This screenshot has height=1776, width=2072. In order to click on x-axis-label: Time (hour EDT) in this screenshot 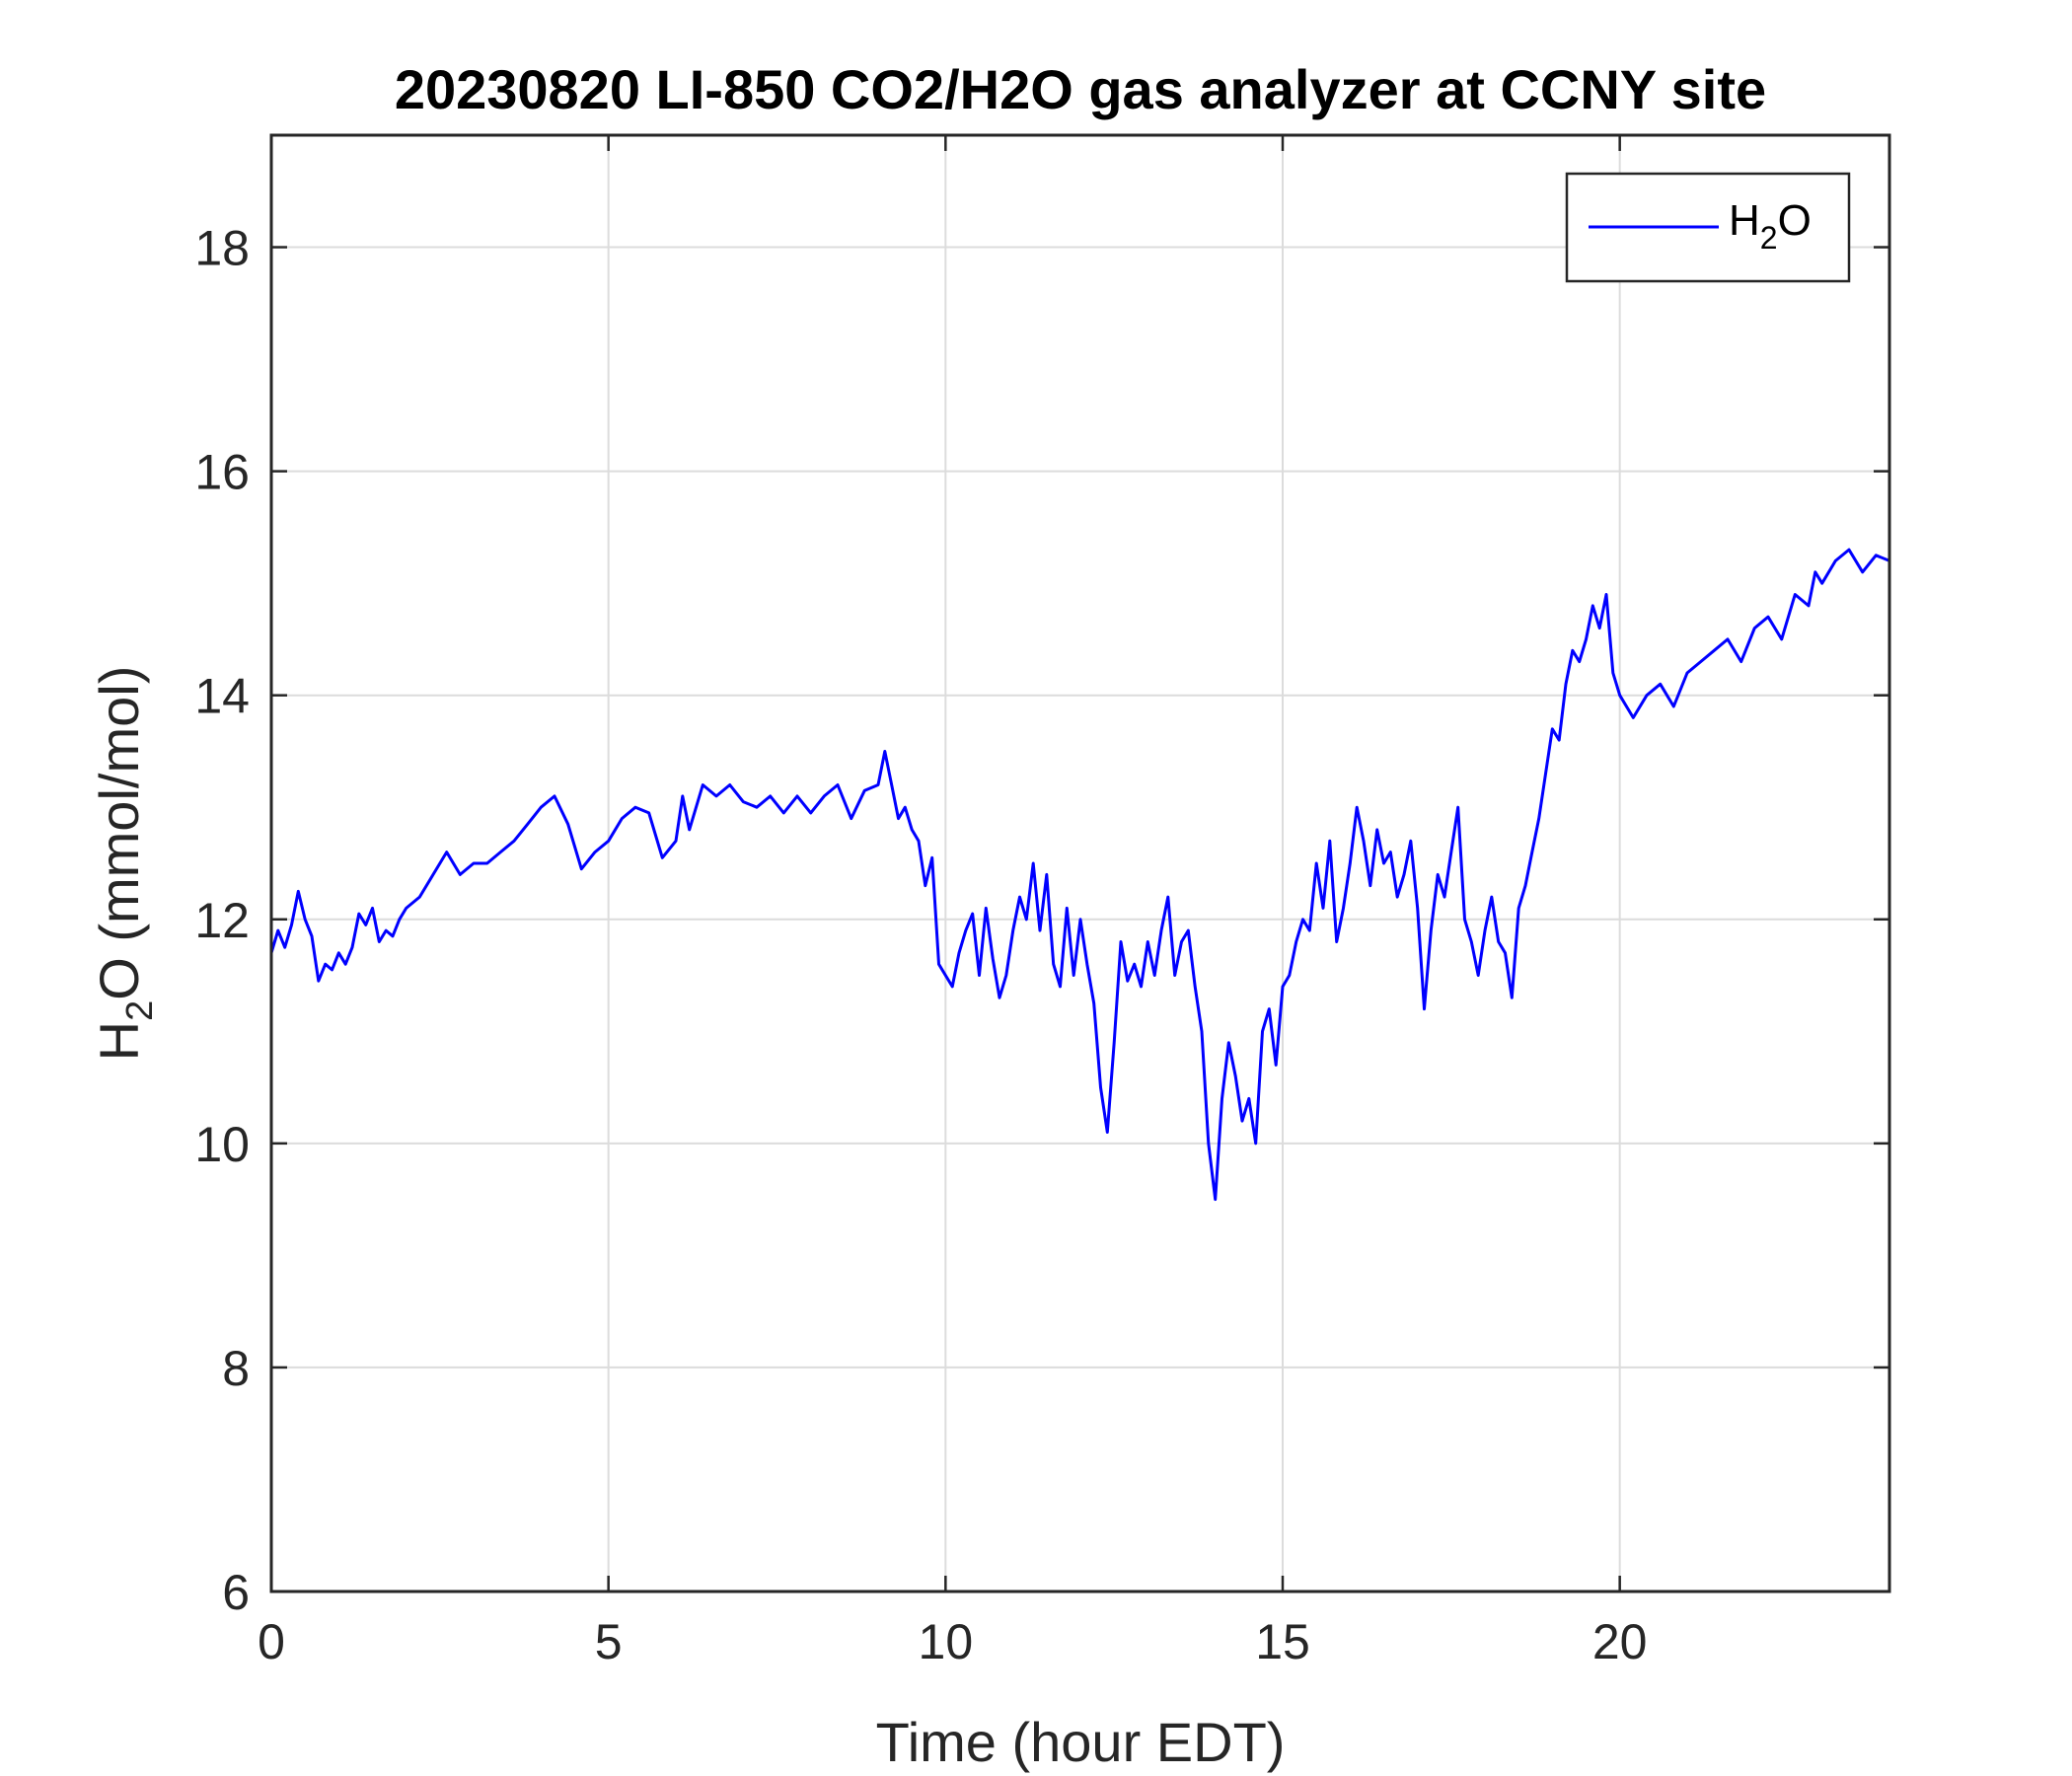, I will do `click(1081, 1742)`.